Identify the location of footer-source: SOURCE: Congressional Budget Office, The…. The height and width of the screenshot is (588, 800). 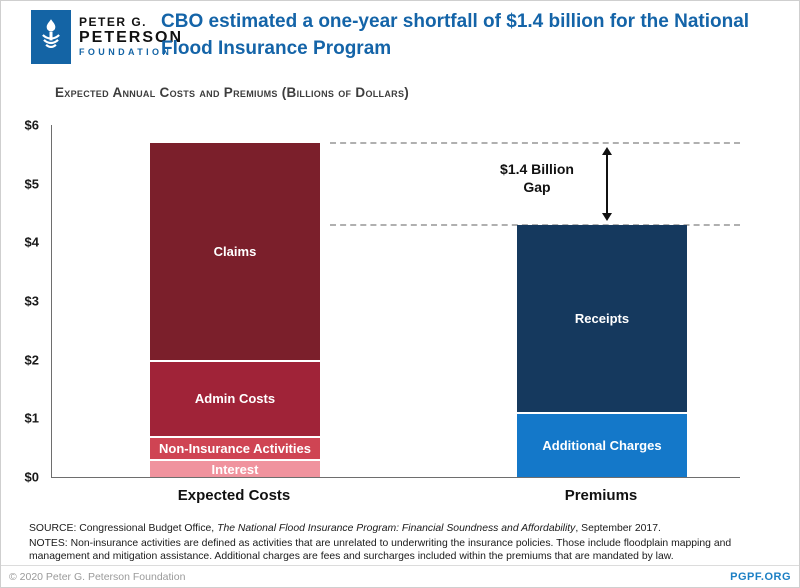
(401, 529).